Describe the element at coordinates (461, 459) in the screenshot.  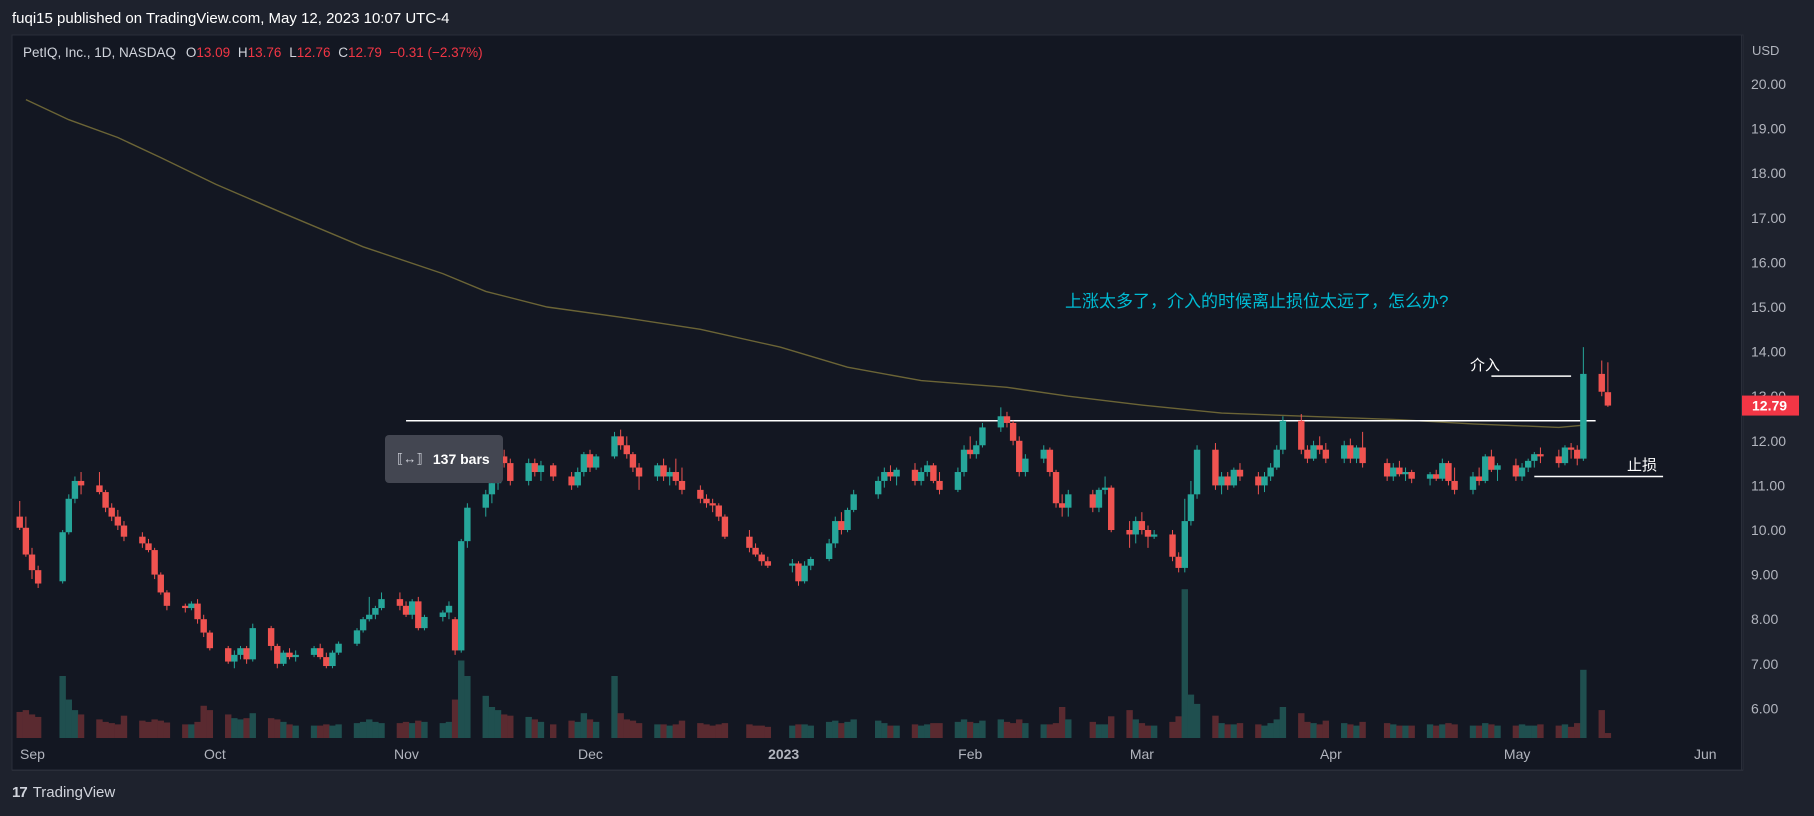
I see `measure-text: 137 bars` at that location.